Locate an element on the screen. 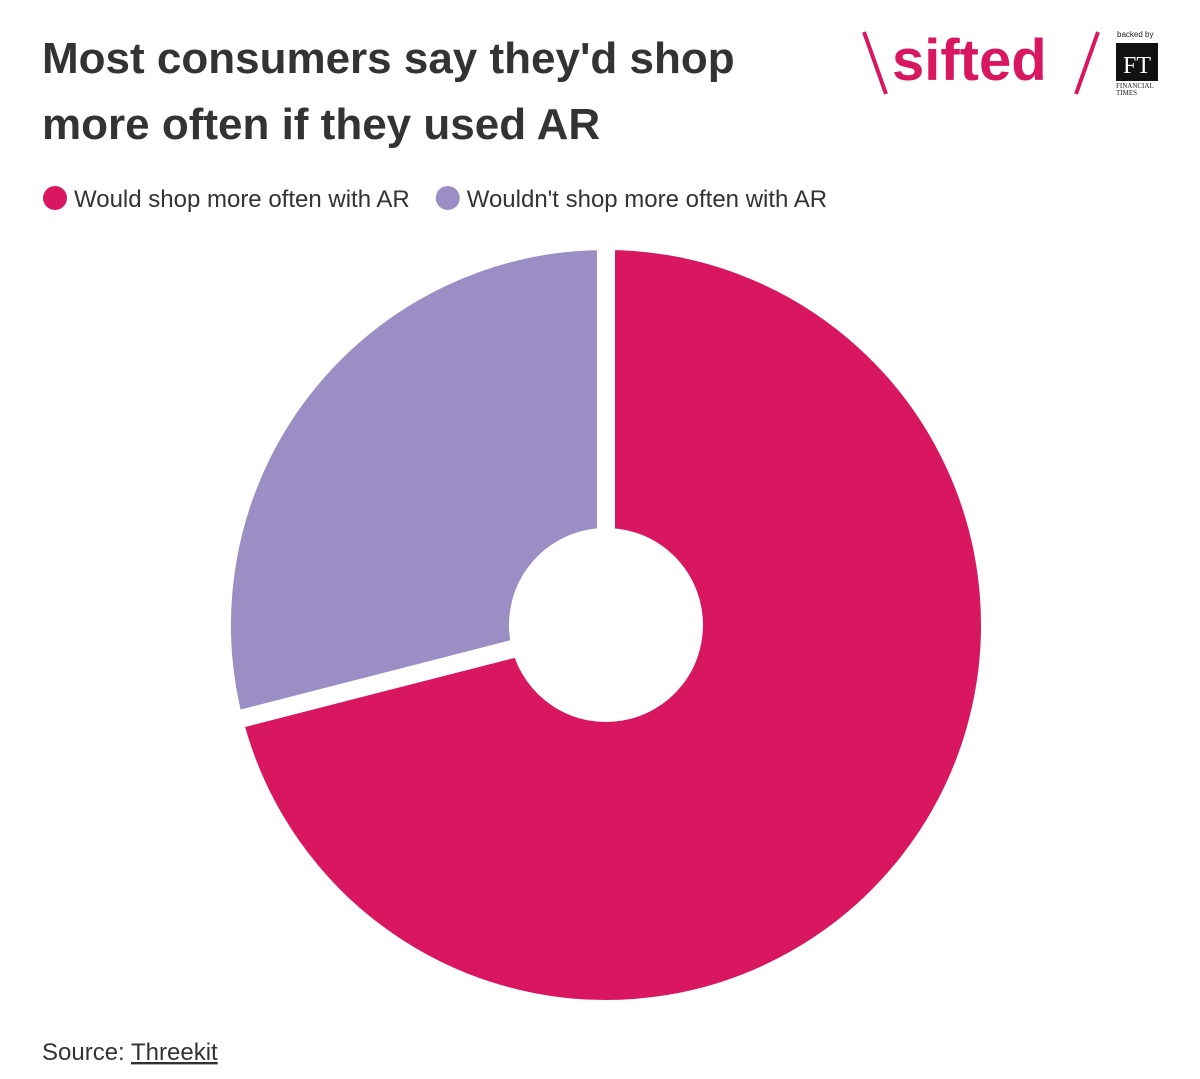 The image size is (1200, 1079). legend-label: Would shop more often with AR is located at coordinates (242, 199).